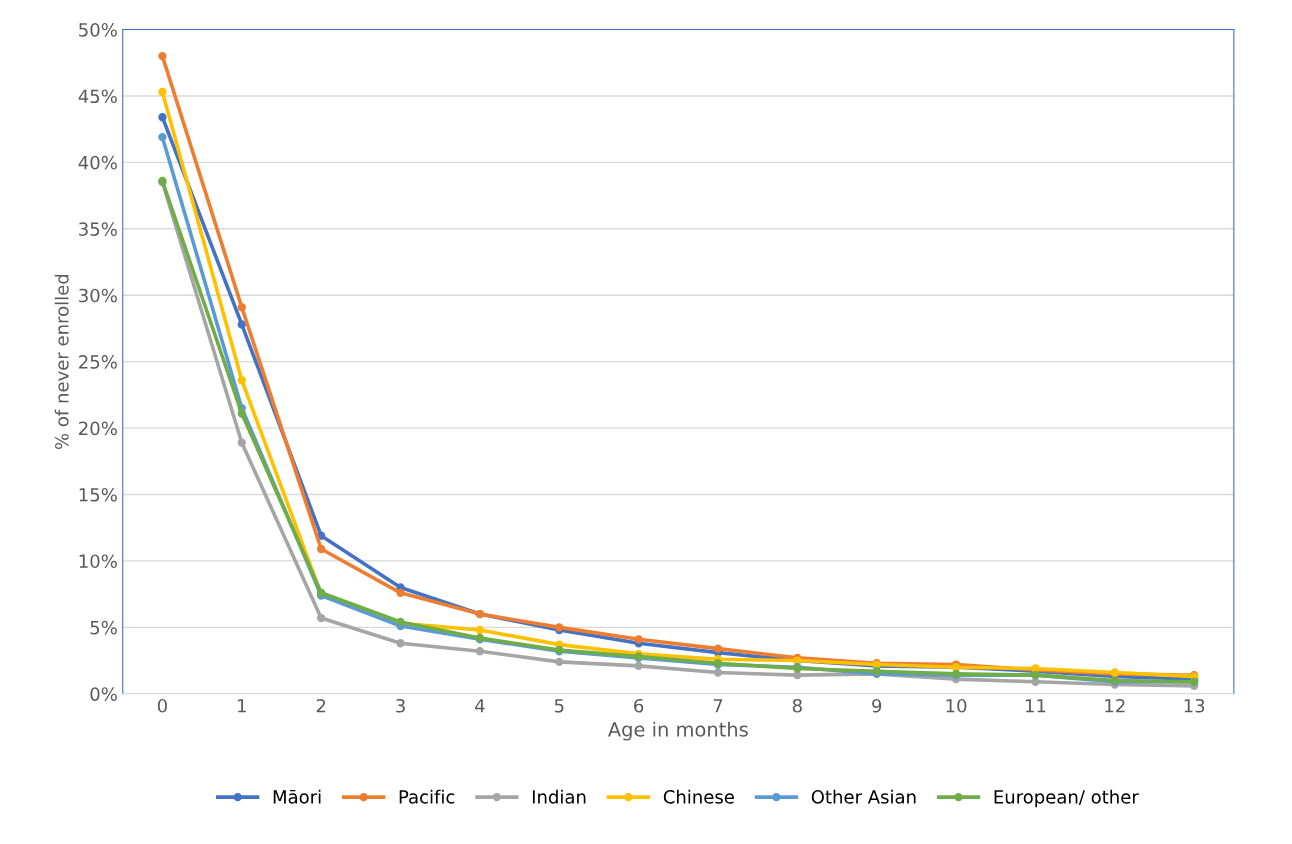 Image resolution: width=1292 pixels, height=844 pixels. What do you see at coordinates (98, 295) in the screenshot?
I see `y-tick-label: 30%` at bounding box center [98, 295].